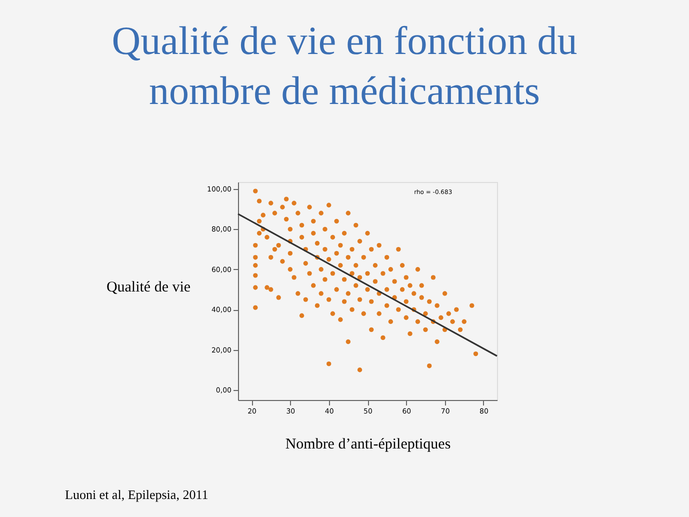 This screenshot has width=689, height=517. Describe the element at coordinates (345, 40) in the screenshot. I see `text: Qualité de vie en fonction du` at that location.